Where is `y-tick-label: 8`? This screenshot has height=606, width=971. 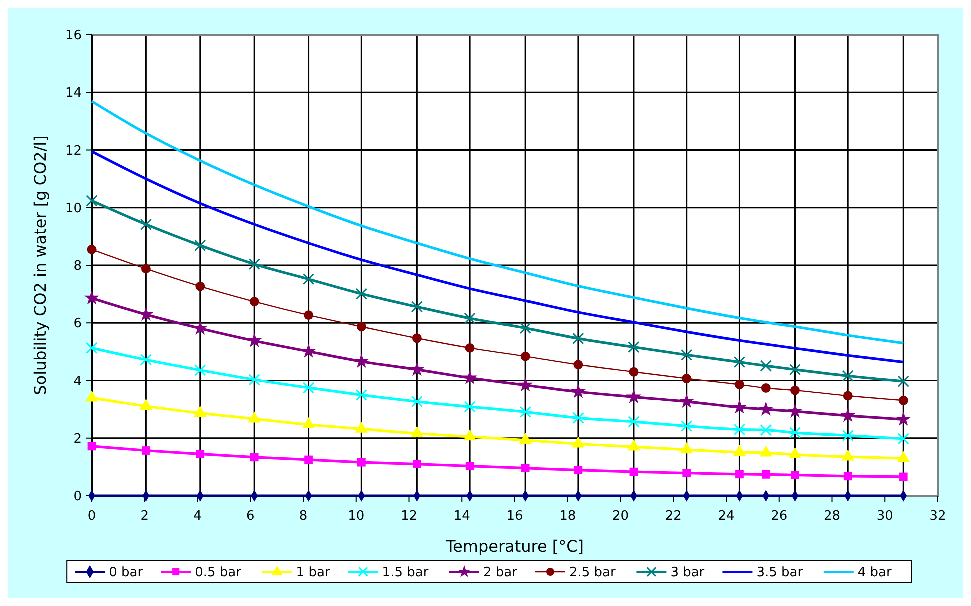 y-tick-label: 8 is located at coordinates (78, 266).